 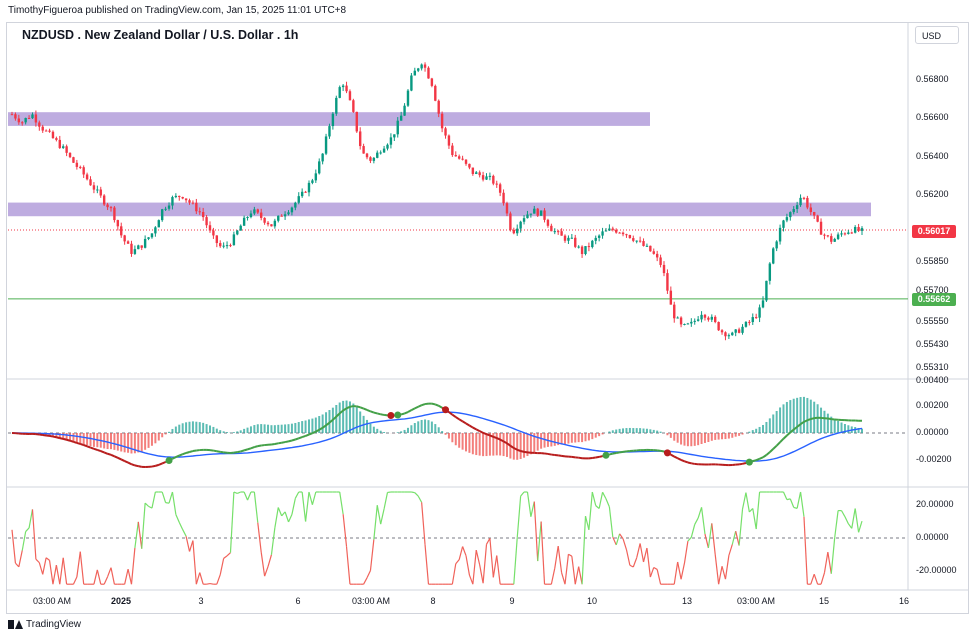 I want to click on currency-button: USD, so click(x=937, y=35).